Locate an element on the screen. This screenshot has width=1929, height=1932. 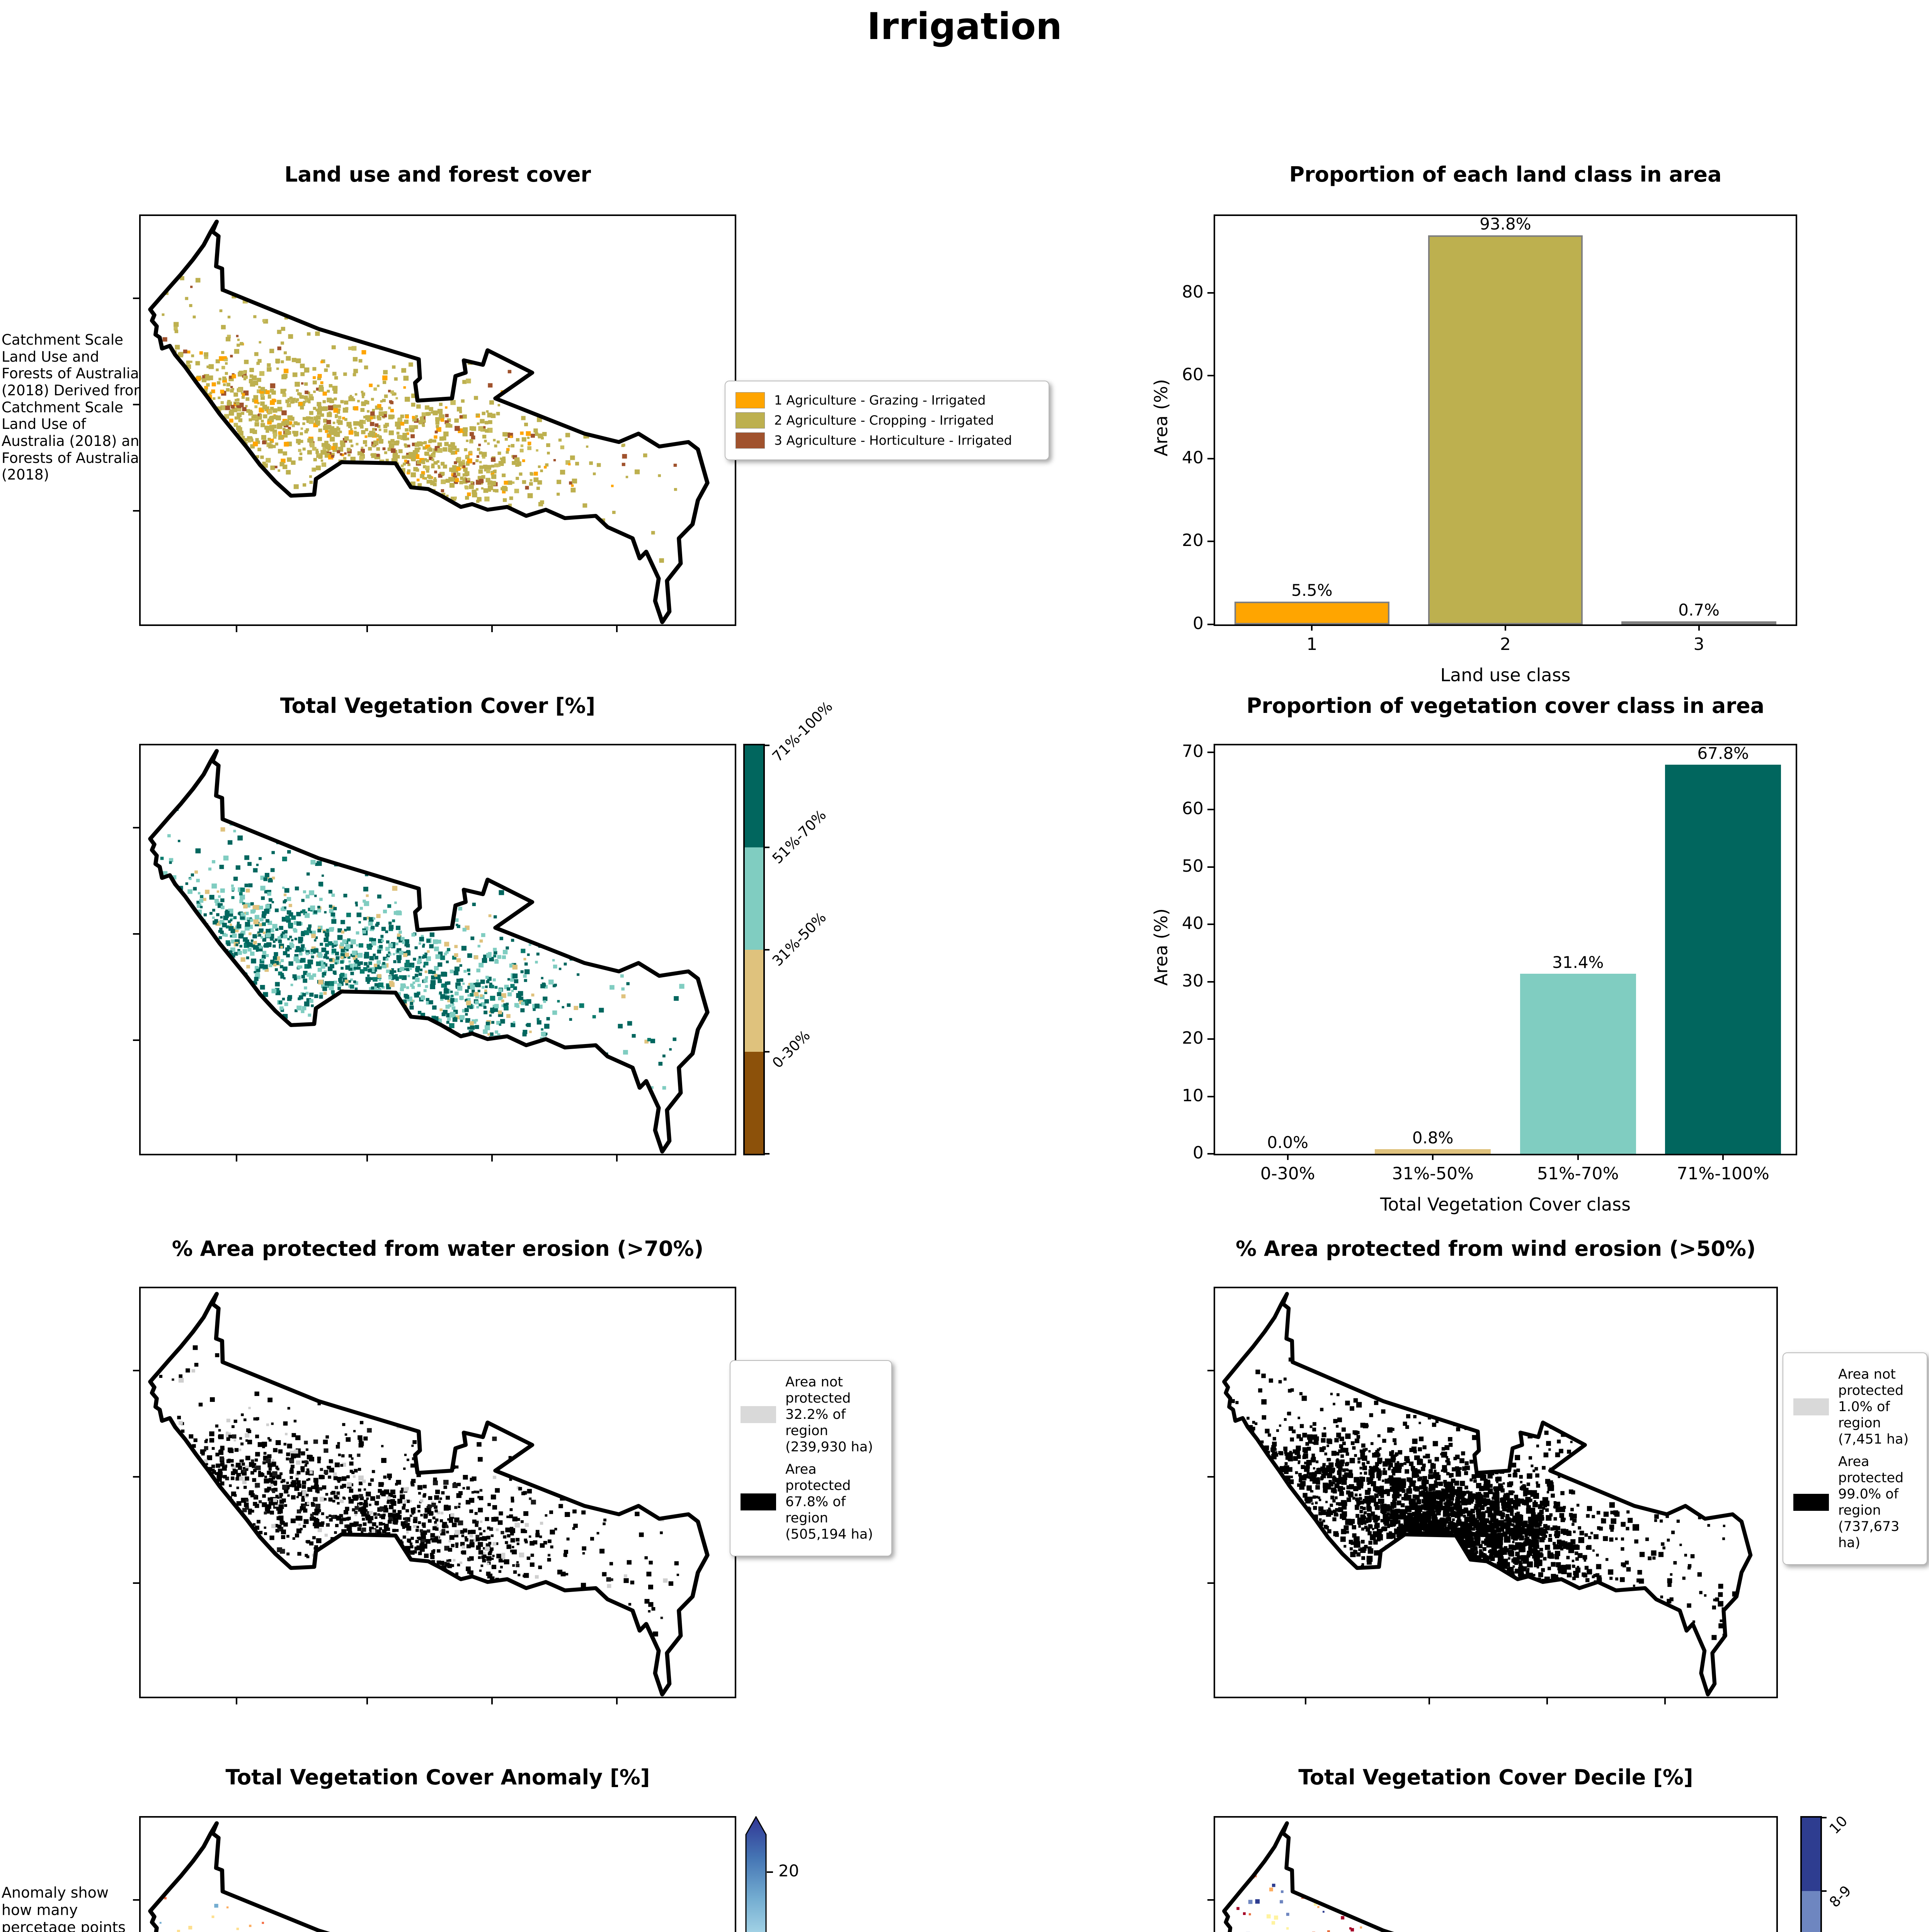
water-erosion-map is located at coordinates (434, 1496).